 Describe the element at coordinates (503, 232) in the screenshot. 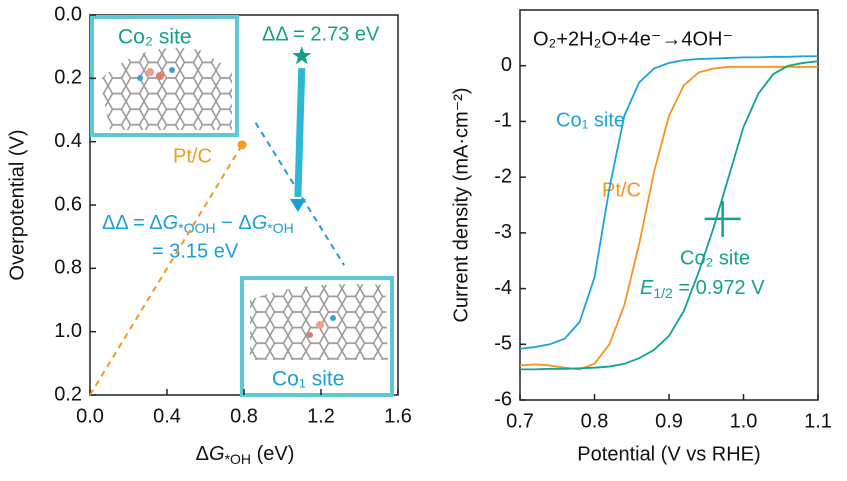

I see `y-tick-label: -3` at that location.